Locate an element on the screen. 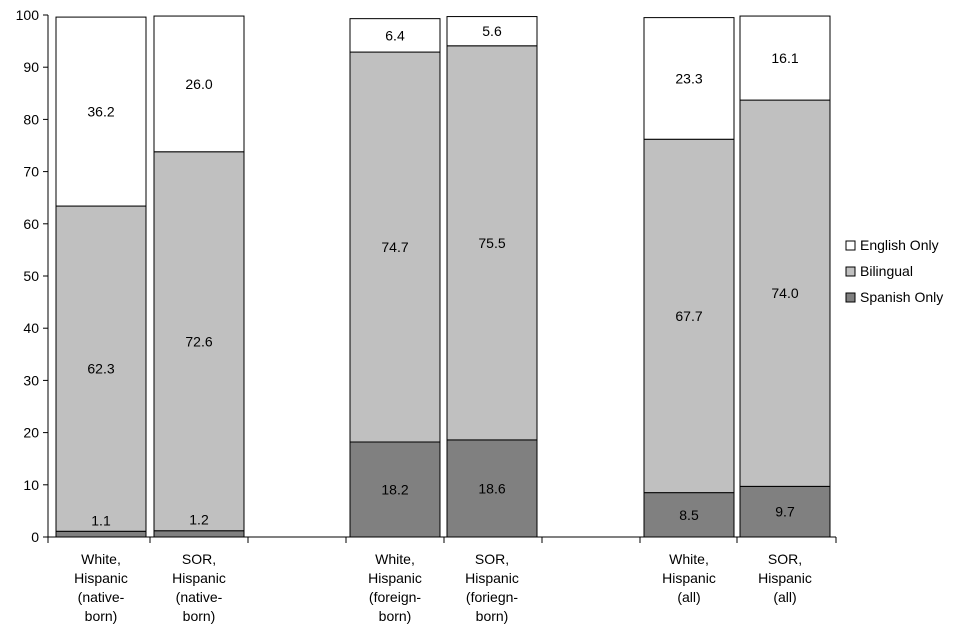 The width and height of the screenshot is (960, 637). legend: English Only Bilingual Spanish Only is located at coordinates (894, 271).